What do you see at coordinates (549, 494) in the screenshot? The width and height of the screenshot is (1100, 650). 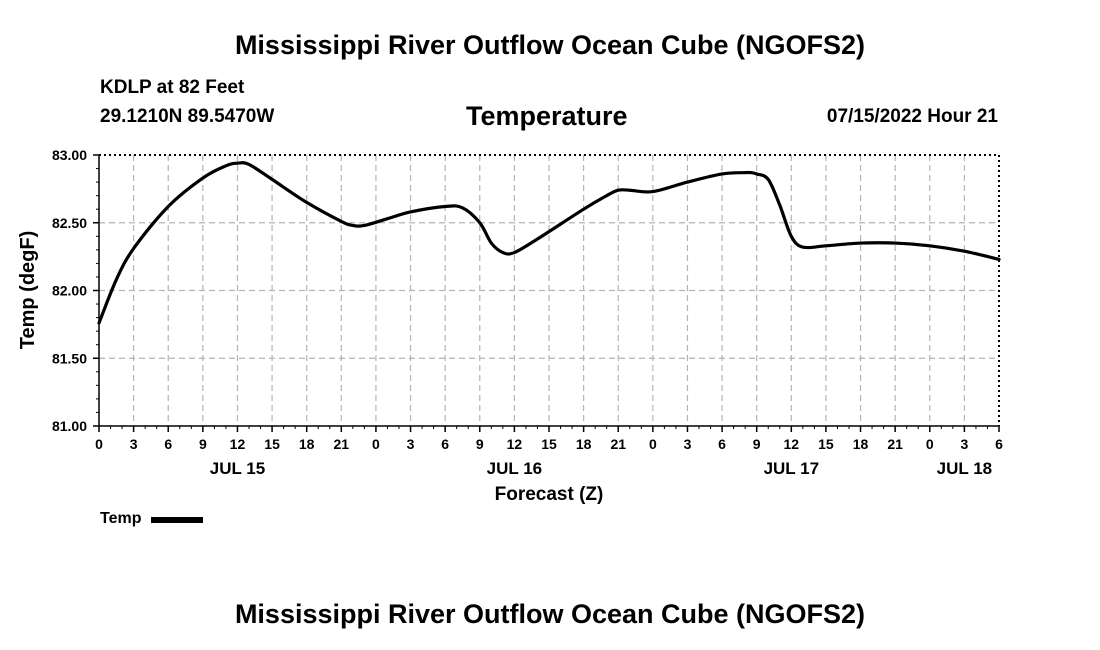 I see `x-axis-label: Forecast (Z)` at bounding box center [549, 494].